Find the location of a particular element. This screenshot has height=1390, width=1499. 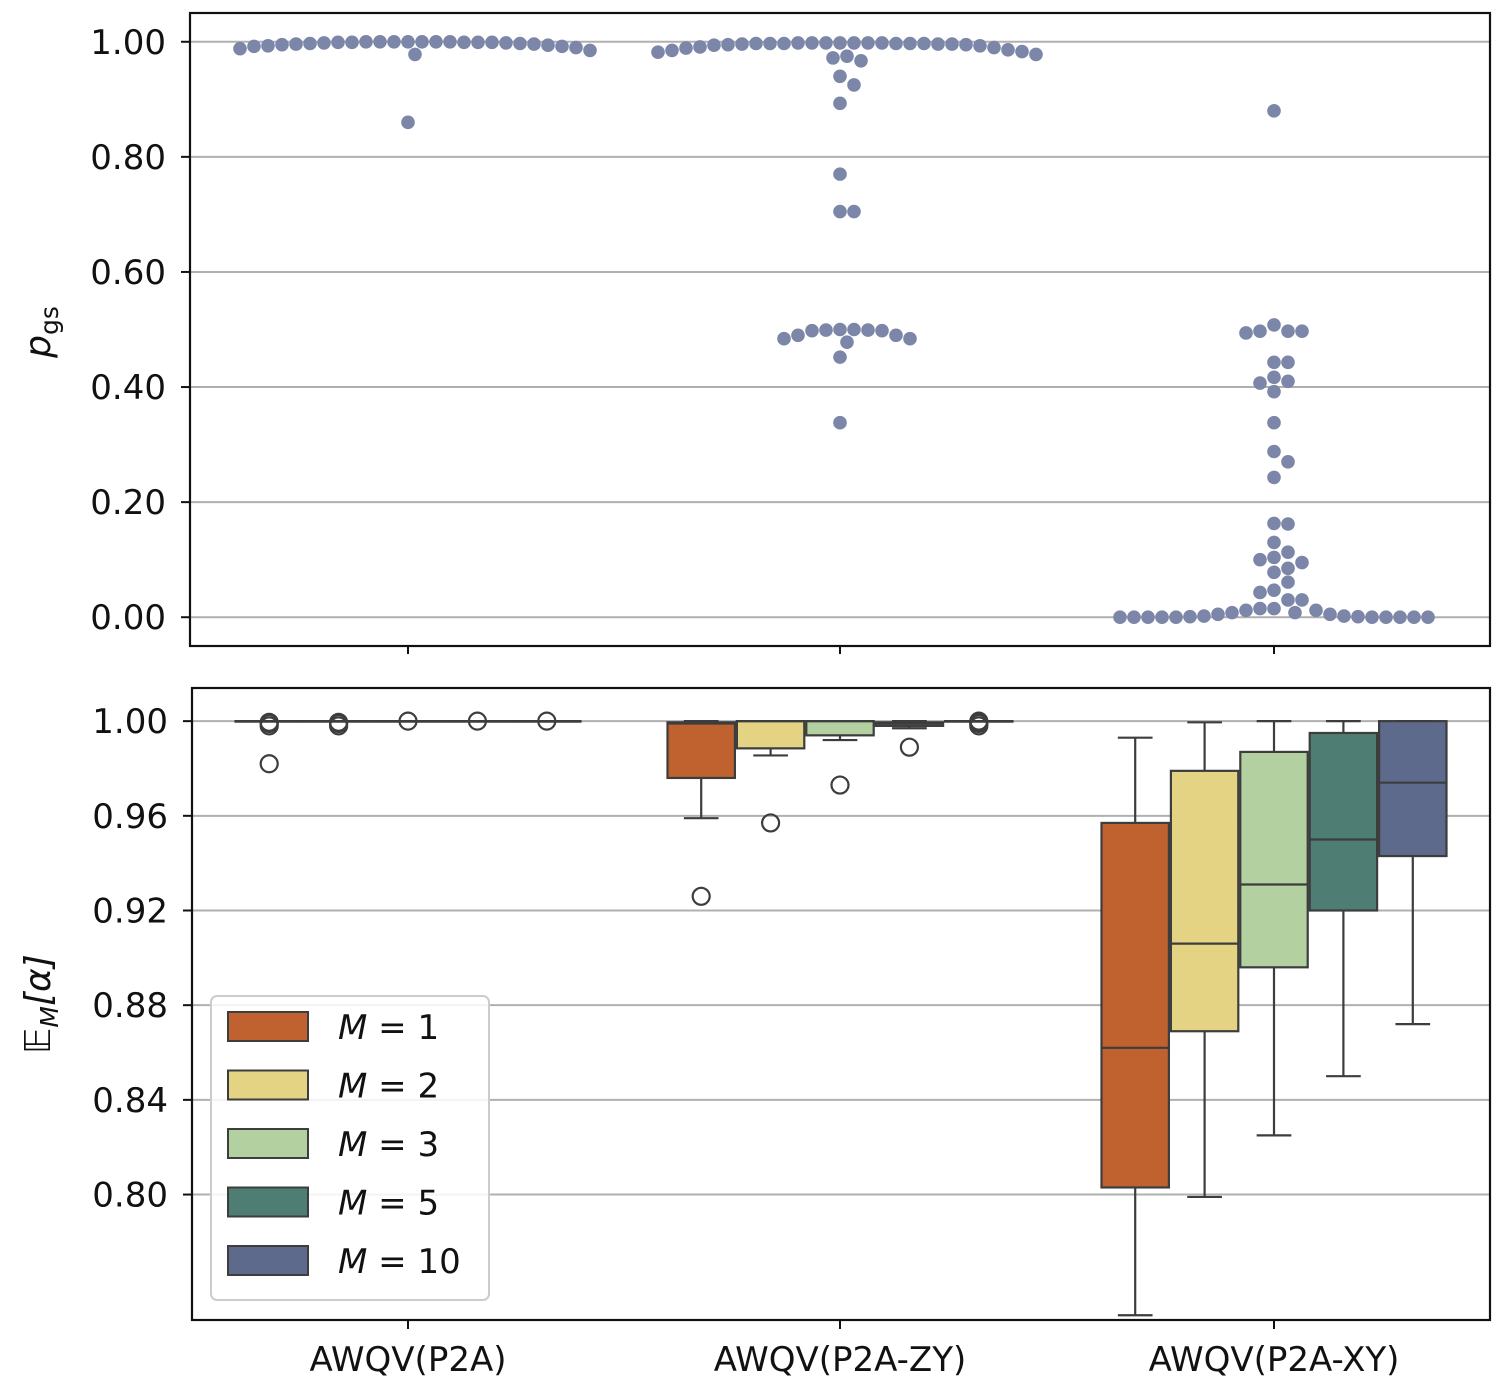

box-y-label-main: 𝔼 is located at coordinates (38, 1041).